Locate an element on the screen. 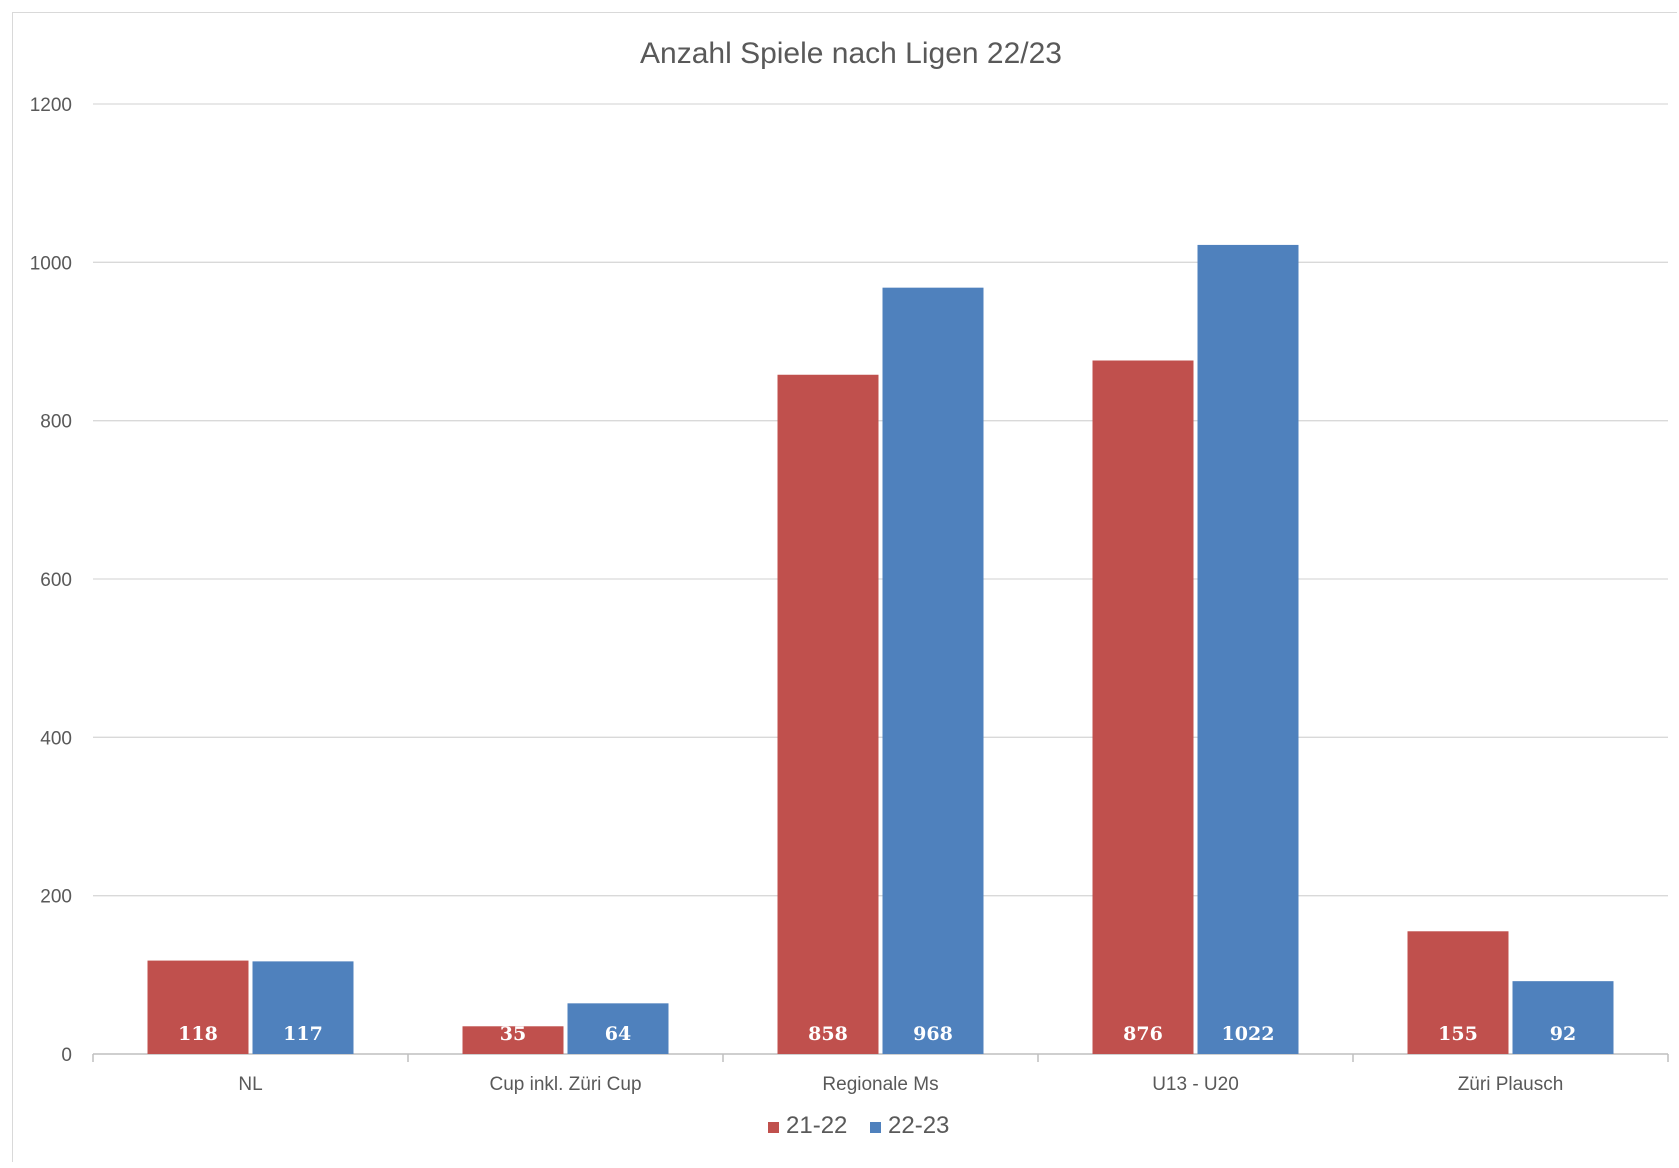 The image size is (1679, 1168). y-tick-label-600: 600 is located at coordinates (56, 580).